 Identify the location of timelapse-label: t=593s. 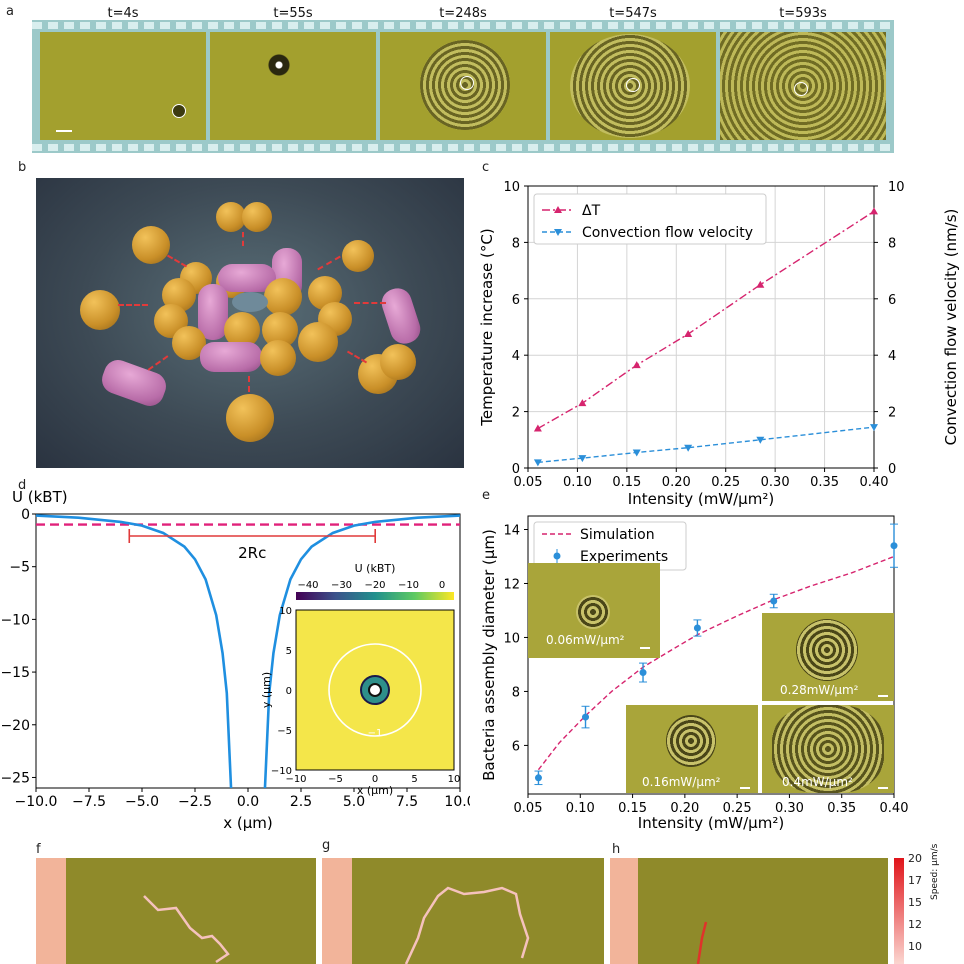
(803, 13).